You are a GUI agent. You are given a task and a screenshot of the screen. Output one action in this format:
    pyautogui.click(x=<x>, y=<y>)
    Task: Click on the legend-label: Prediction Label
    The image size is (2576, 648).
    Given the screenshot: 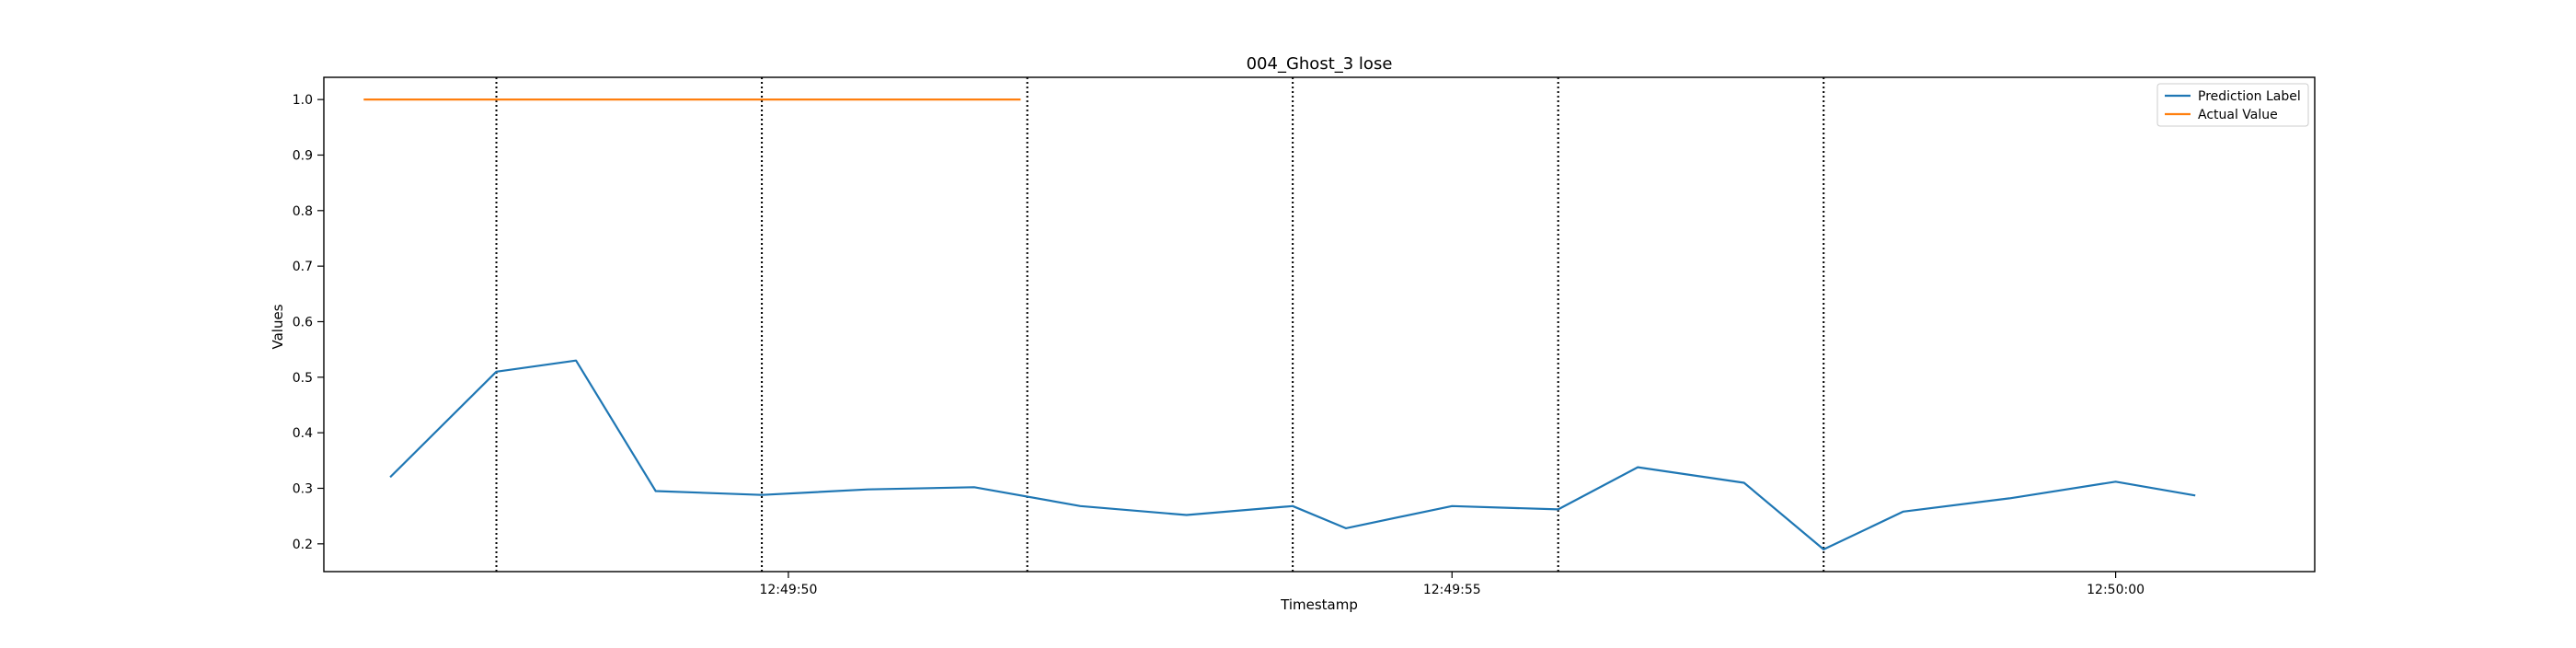 What is the action you would take?
    pyautogui.click(x=2249, y=96)
    